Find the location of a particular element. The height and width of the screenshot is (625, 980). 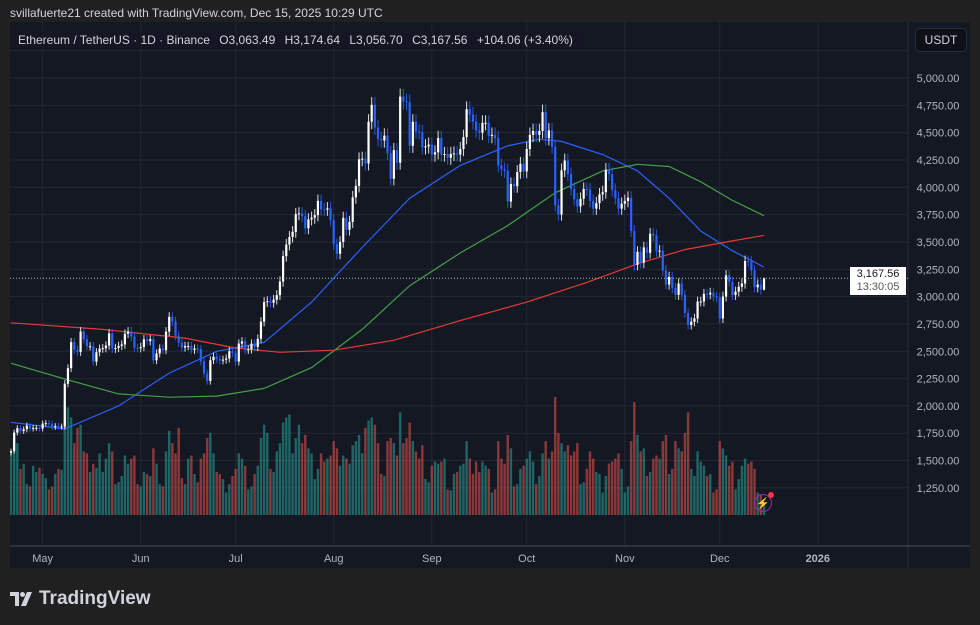

ohlc-open: O3,063.49 is located at coordinates (247, 40).